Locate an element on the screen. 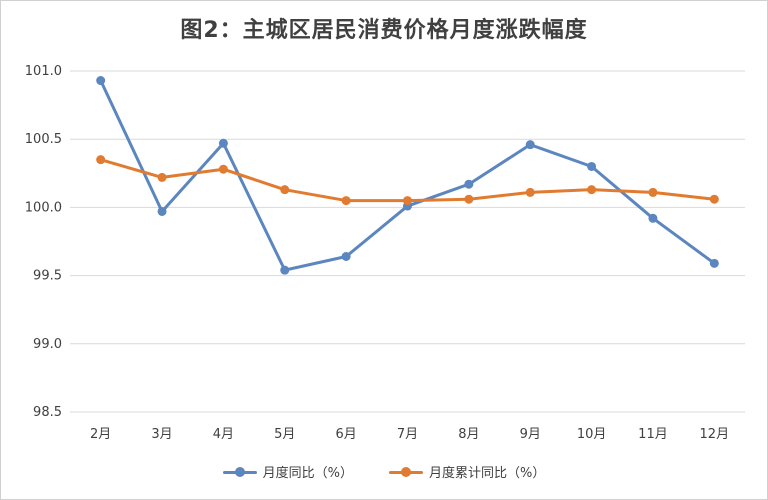 This screenshot has width=768, height=500. chart-title: 图2：主城区居民消费价格月度涨跌幅度 is located at coordinates (384, 30).